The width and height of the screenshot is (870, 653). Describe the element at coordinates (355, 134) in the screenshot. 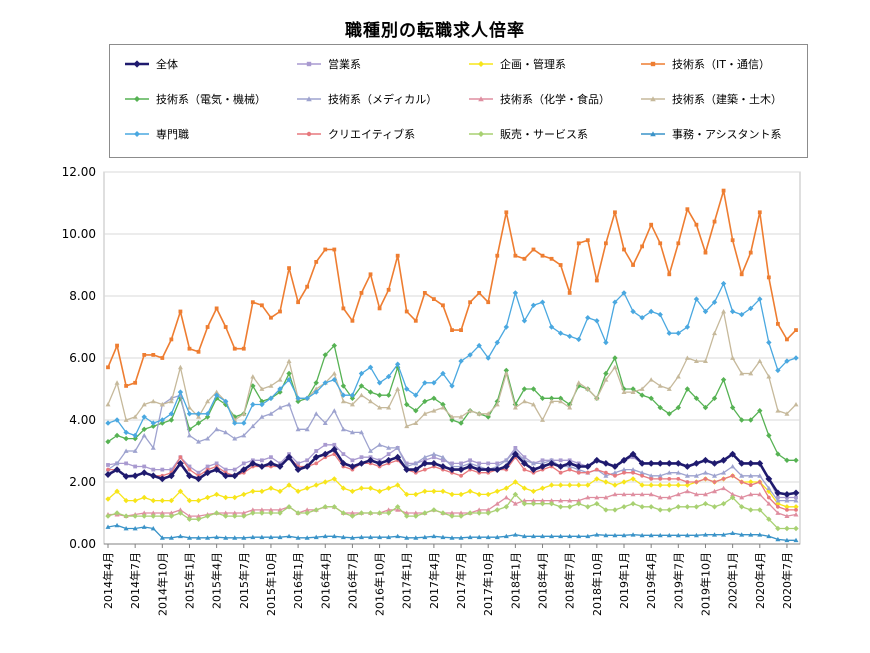

I see `legend-item: クリエイティブ系` at that location.